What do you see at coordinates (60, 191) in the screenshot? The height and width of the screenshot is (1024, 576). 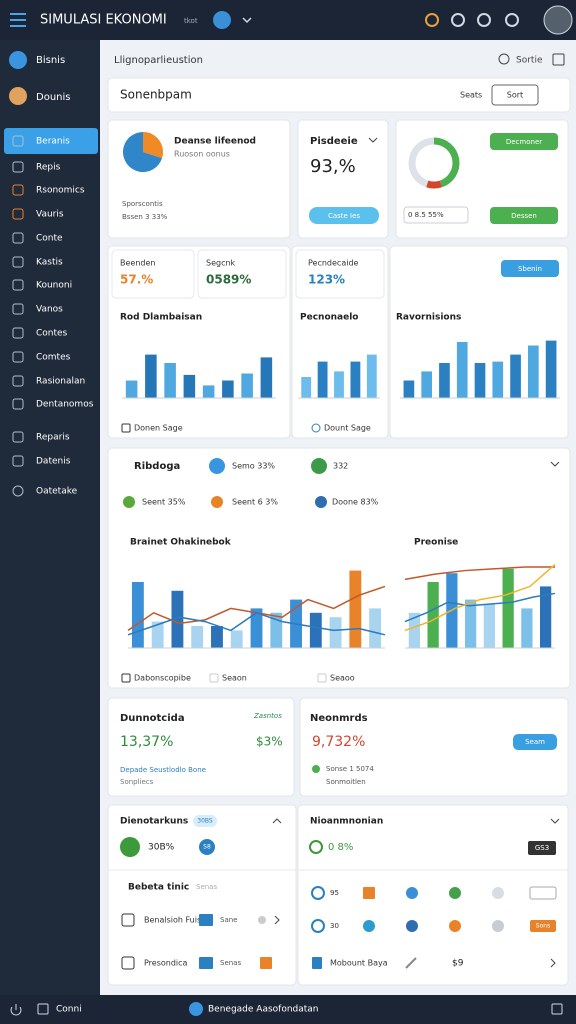 I see `menu-item: Rsonomics` at bounding box center [60, 191].